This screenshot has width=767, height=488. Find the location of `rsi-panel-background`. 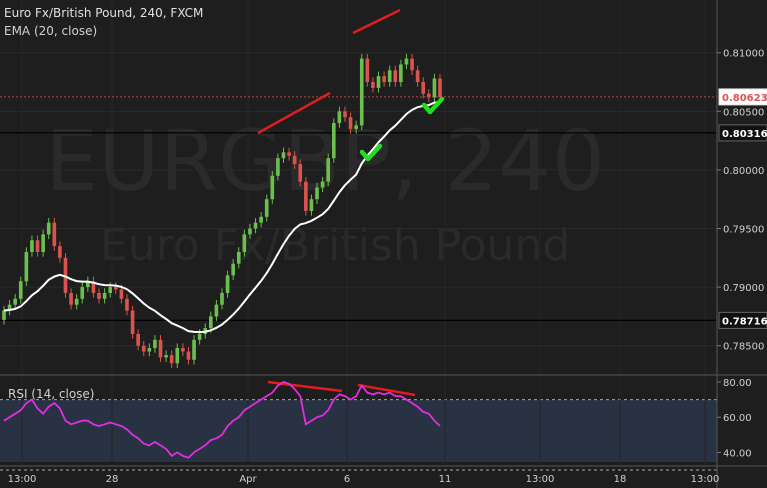

rsi-panel-background is located at coordinates (358, 431).